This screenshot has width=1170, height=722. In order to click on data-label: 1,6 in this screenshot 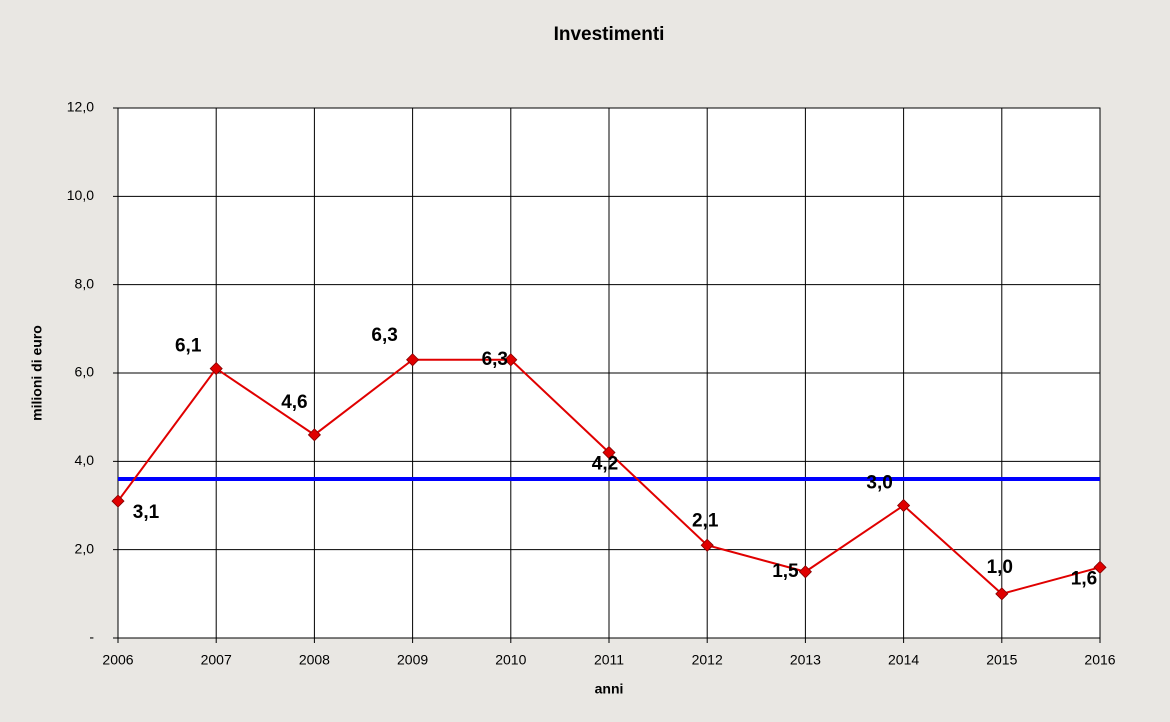, I will do `click(1084, 578)`.